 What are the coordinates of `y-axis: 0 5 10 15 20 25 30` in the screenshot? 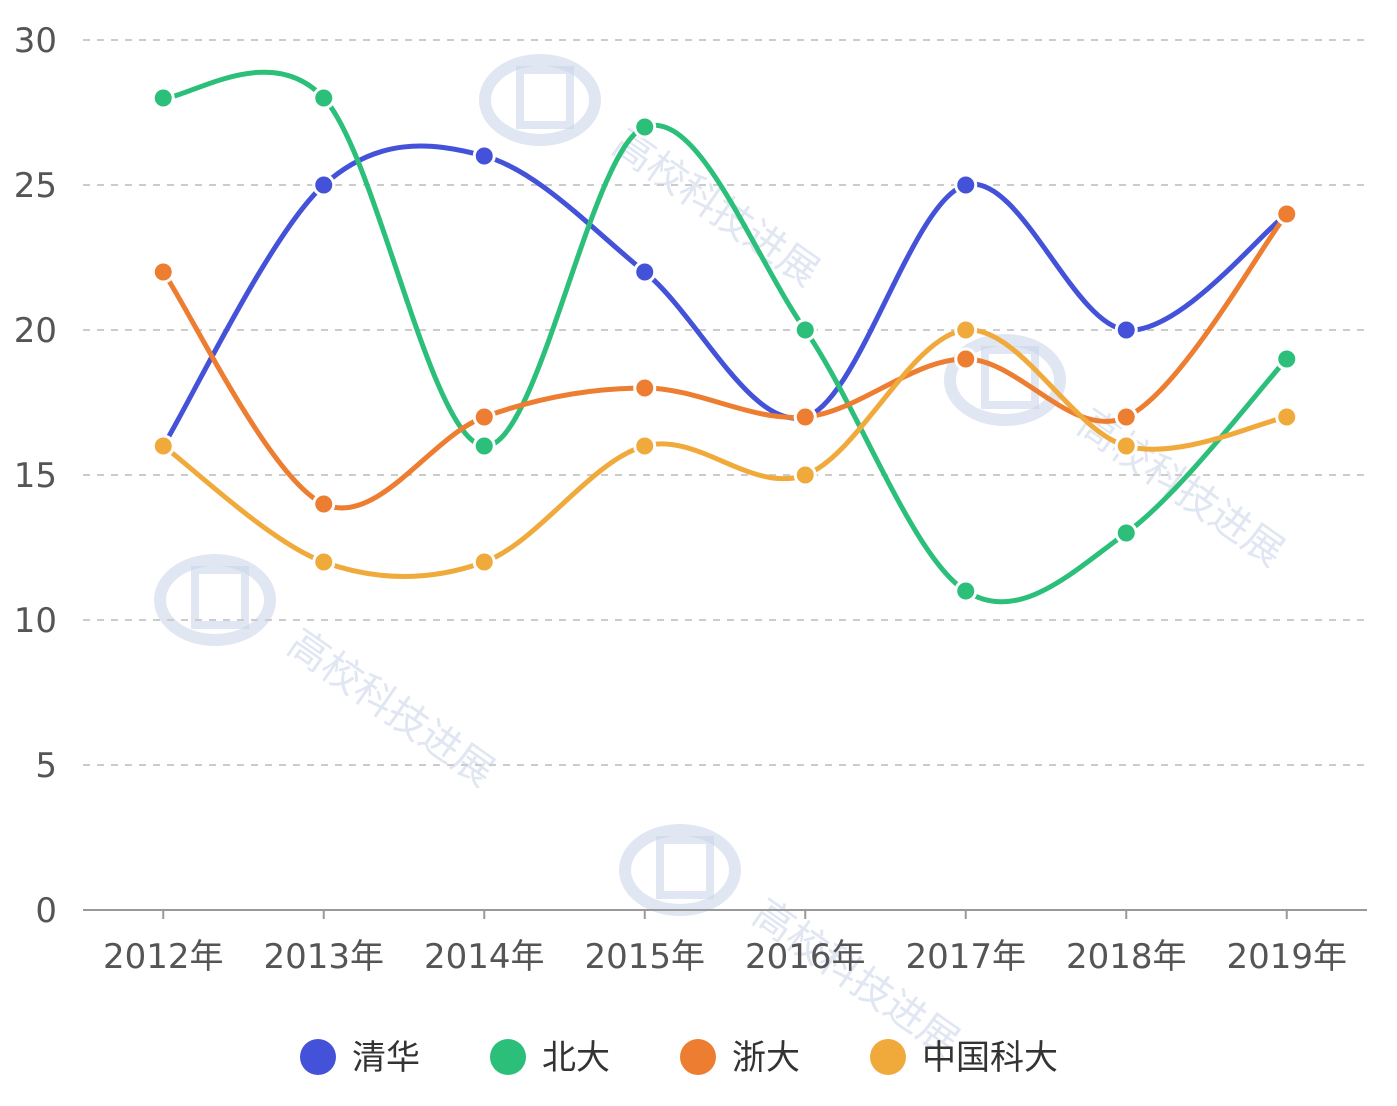 It's located at (35, 476).